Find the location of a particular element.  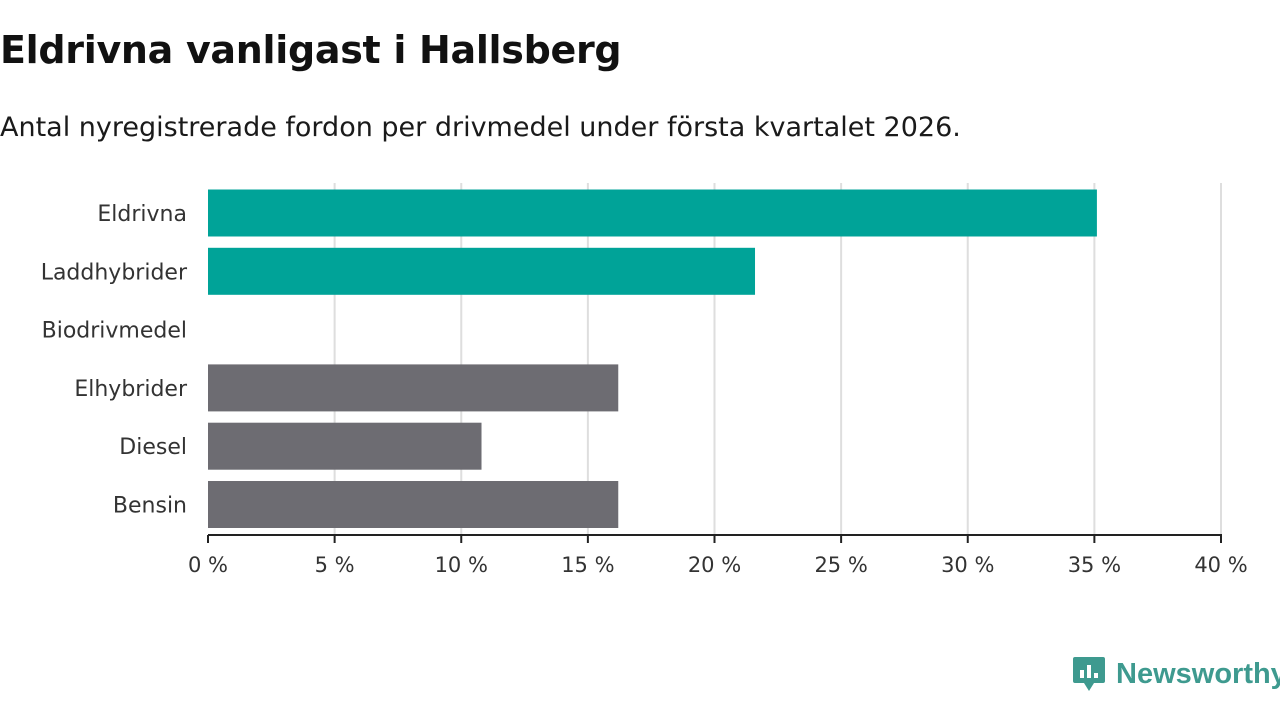

brand-logo: Newsworthy is located at coordinates (1176, 674).